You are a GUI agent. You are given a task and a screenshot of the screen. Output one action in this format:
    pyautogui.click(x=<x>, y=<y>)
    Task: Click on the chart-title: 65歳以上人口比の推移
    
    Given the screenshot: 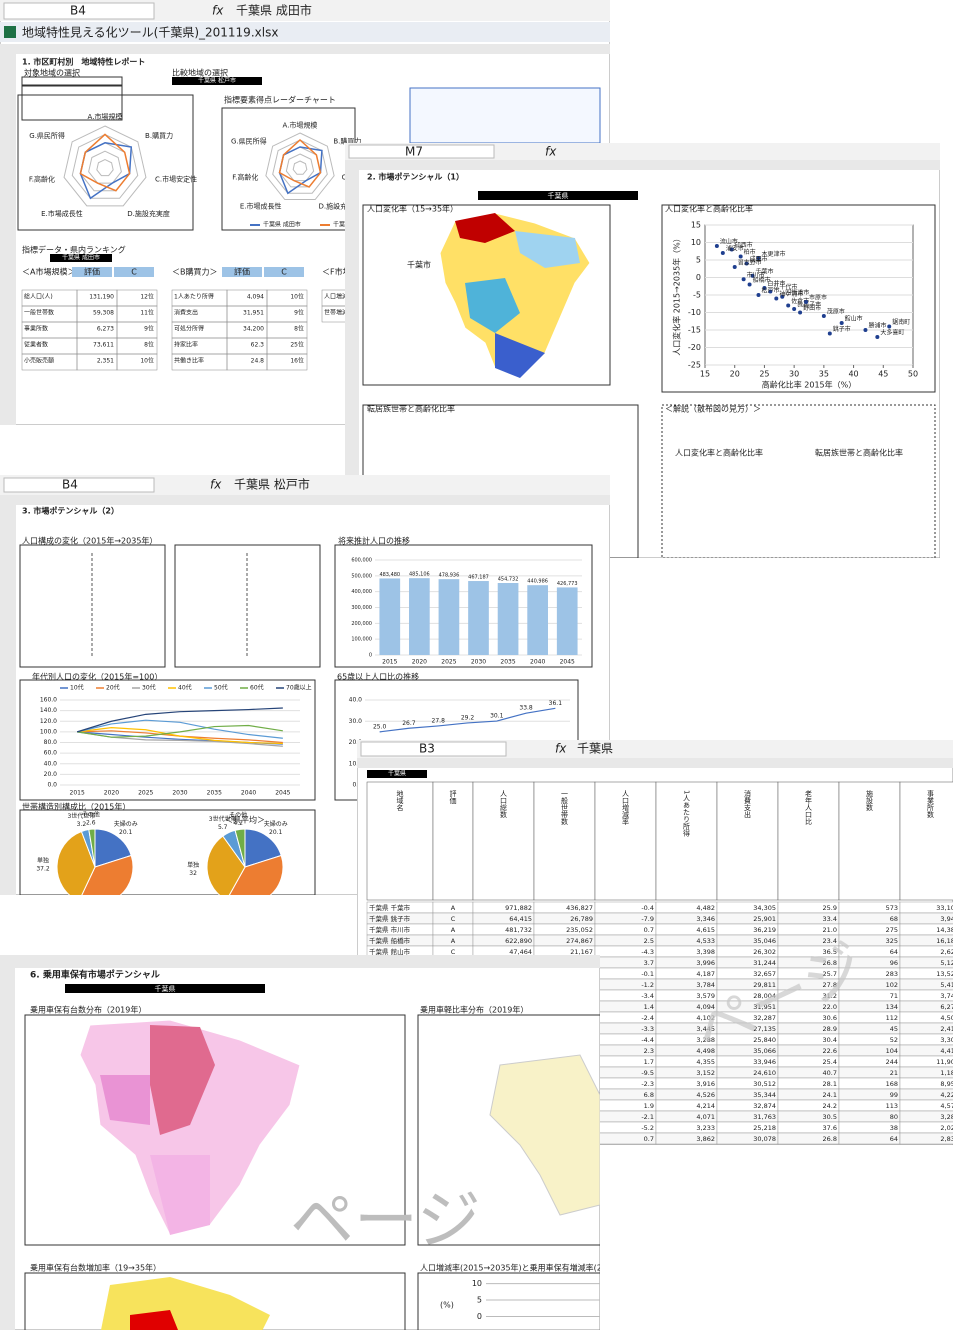 What is the action you would take?
    pyautogui.click(x=378, y=677)
    